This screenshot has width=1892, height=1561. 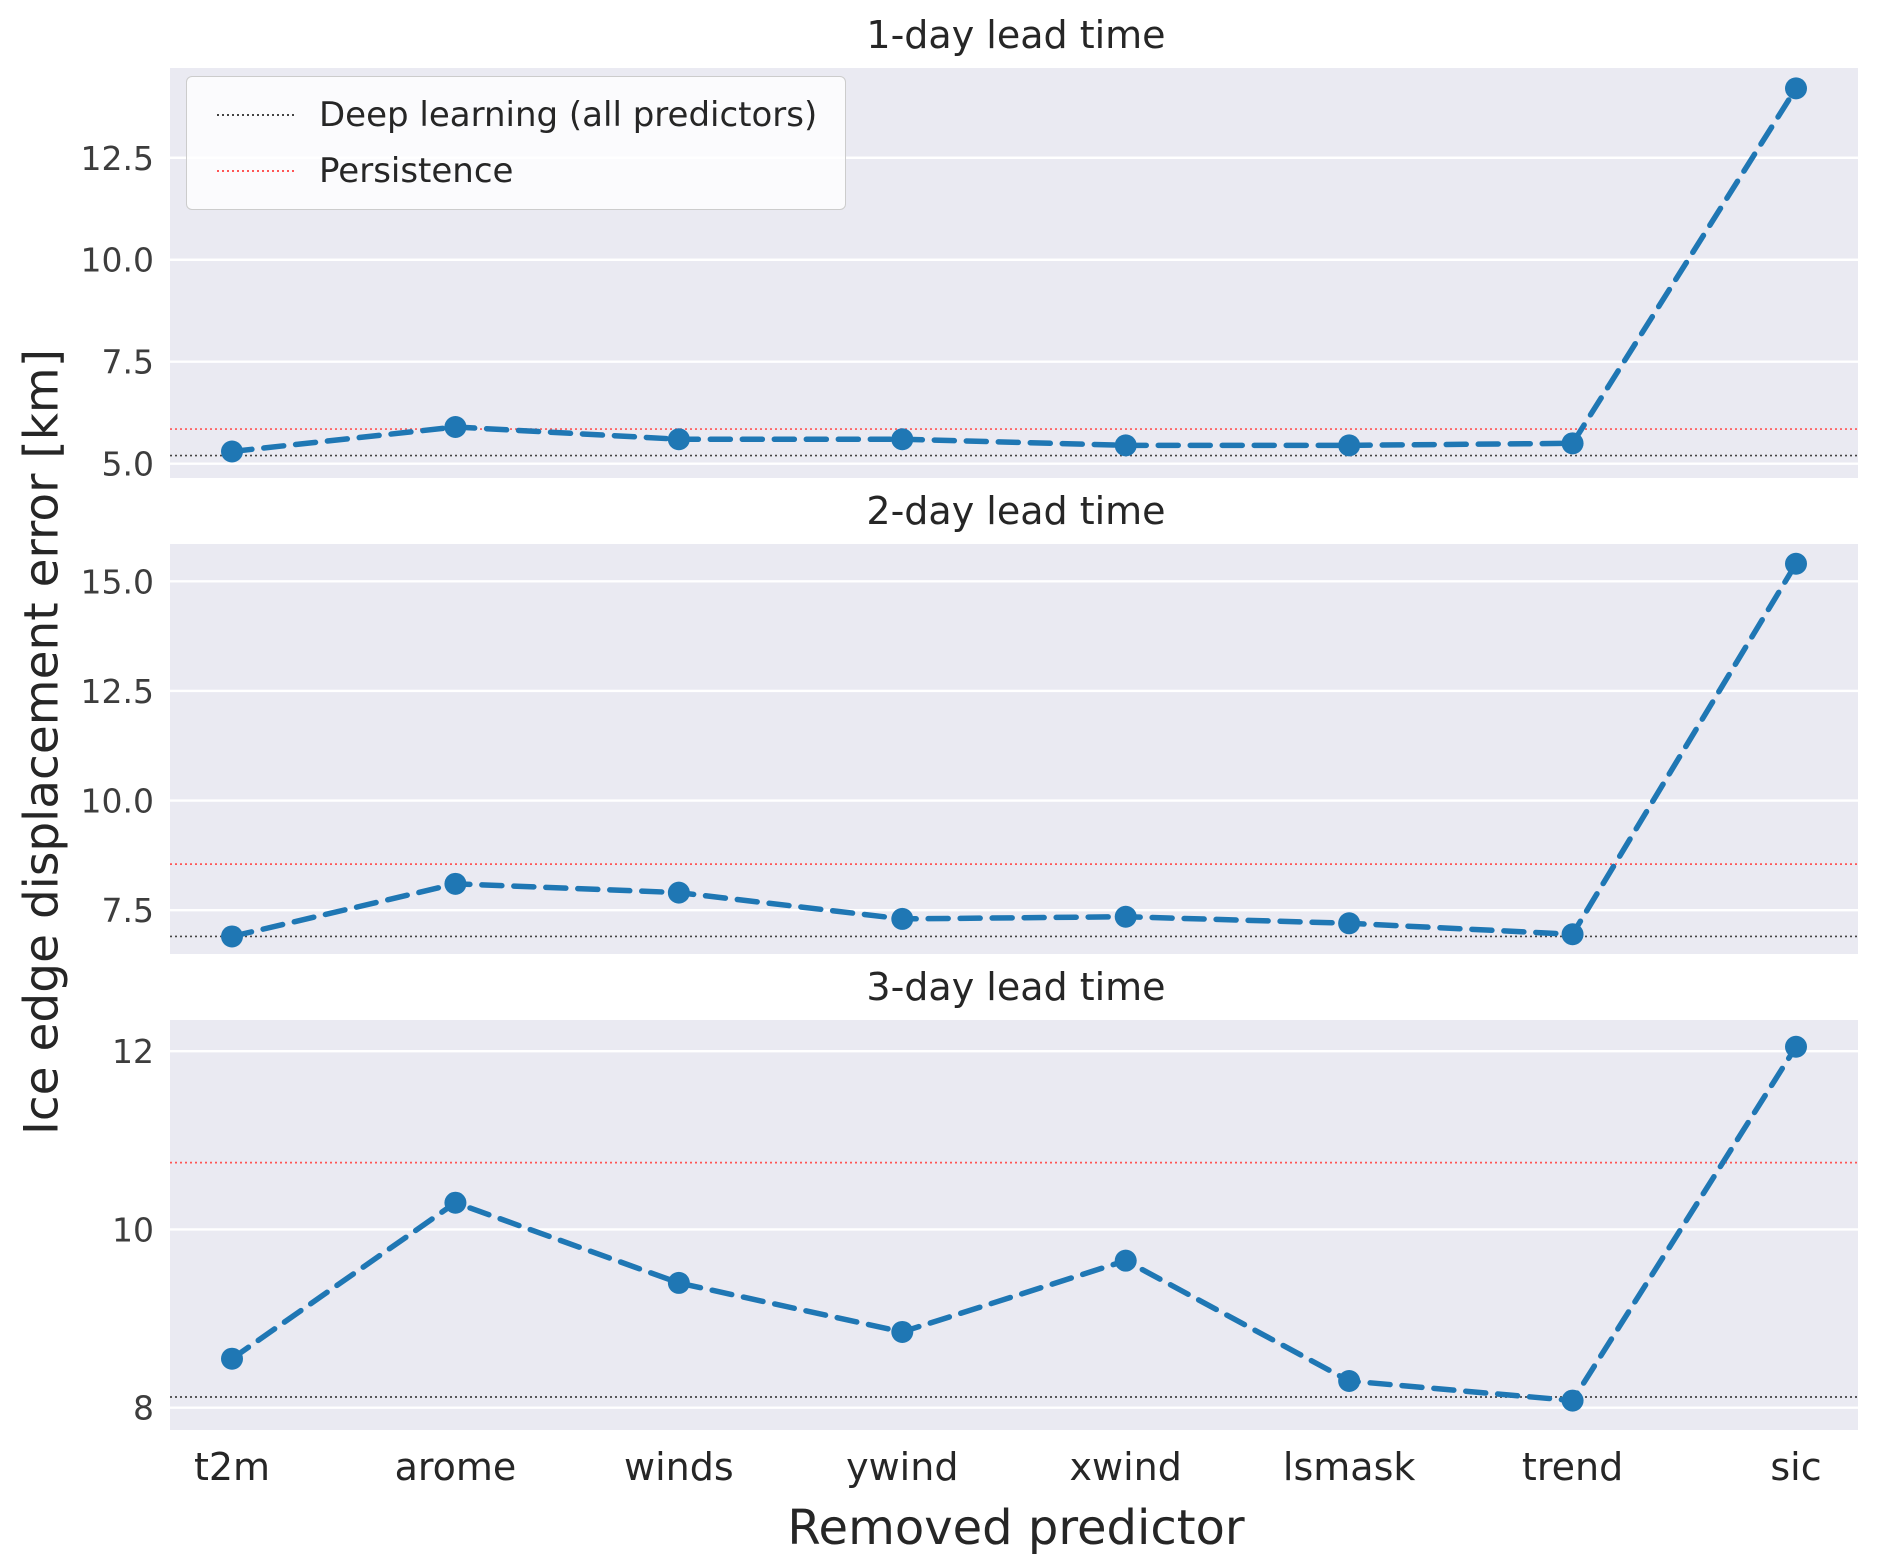 I want to click on legend-item-deep-learning: Deep learning (all predictors), so click(x=516, y=115).